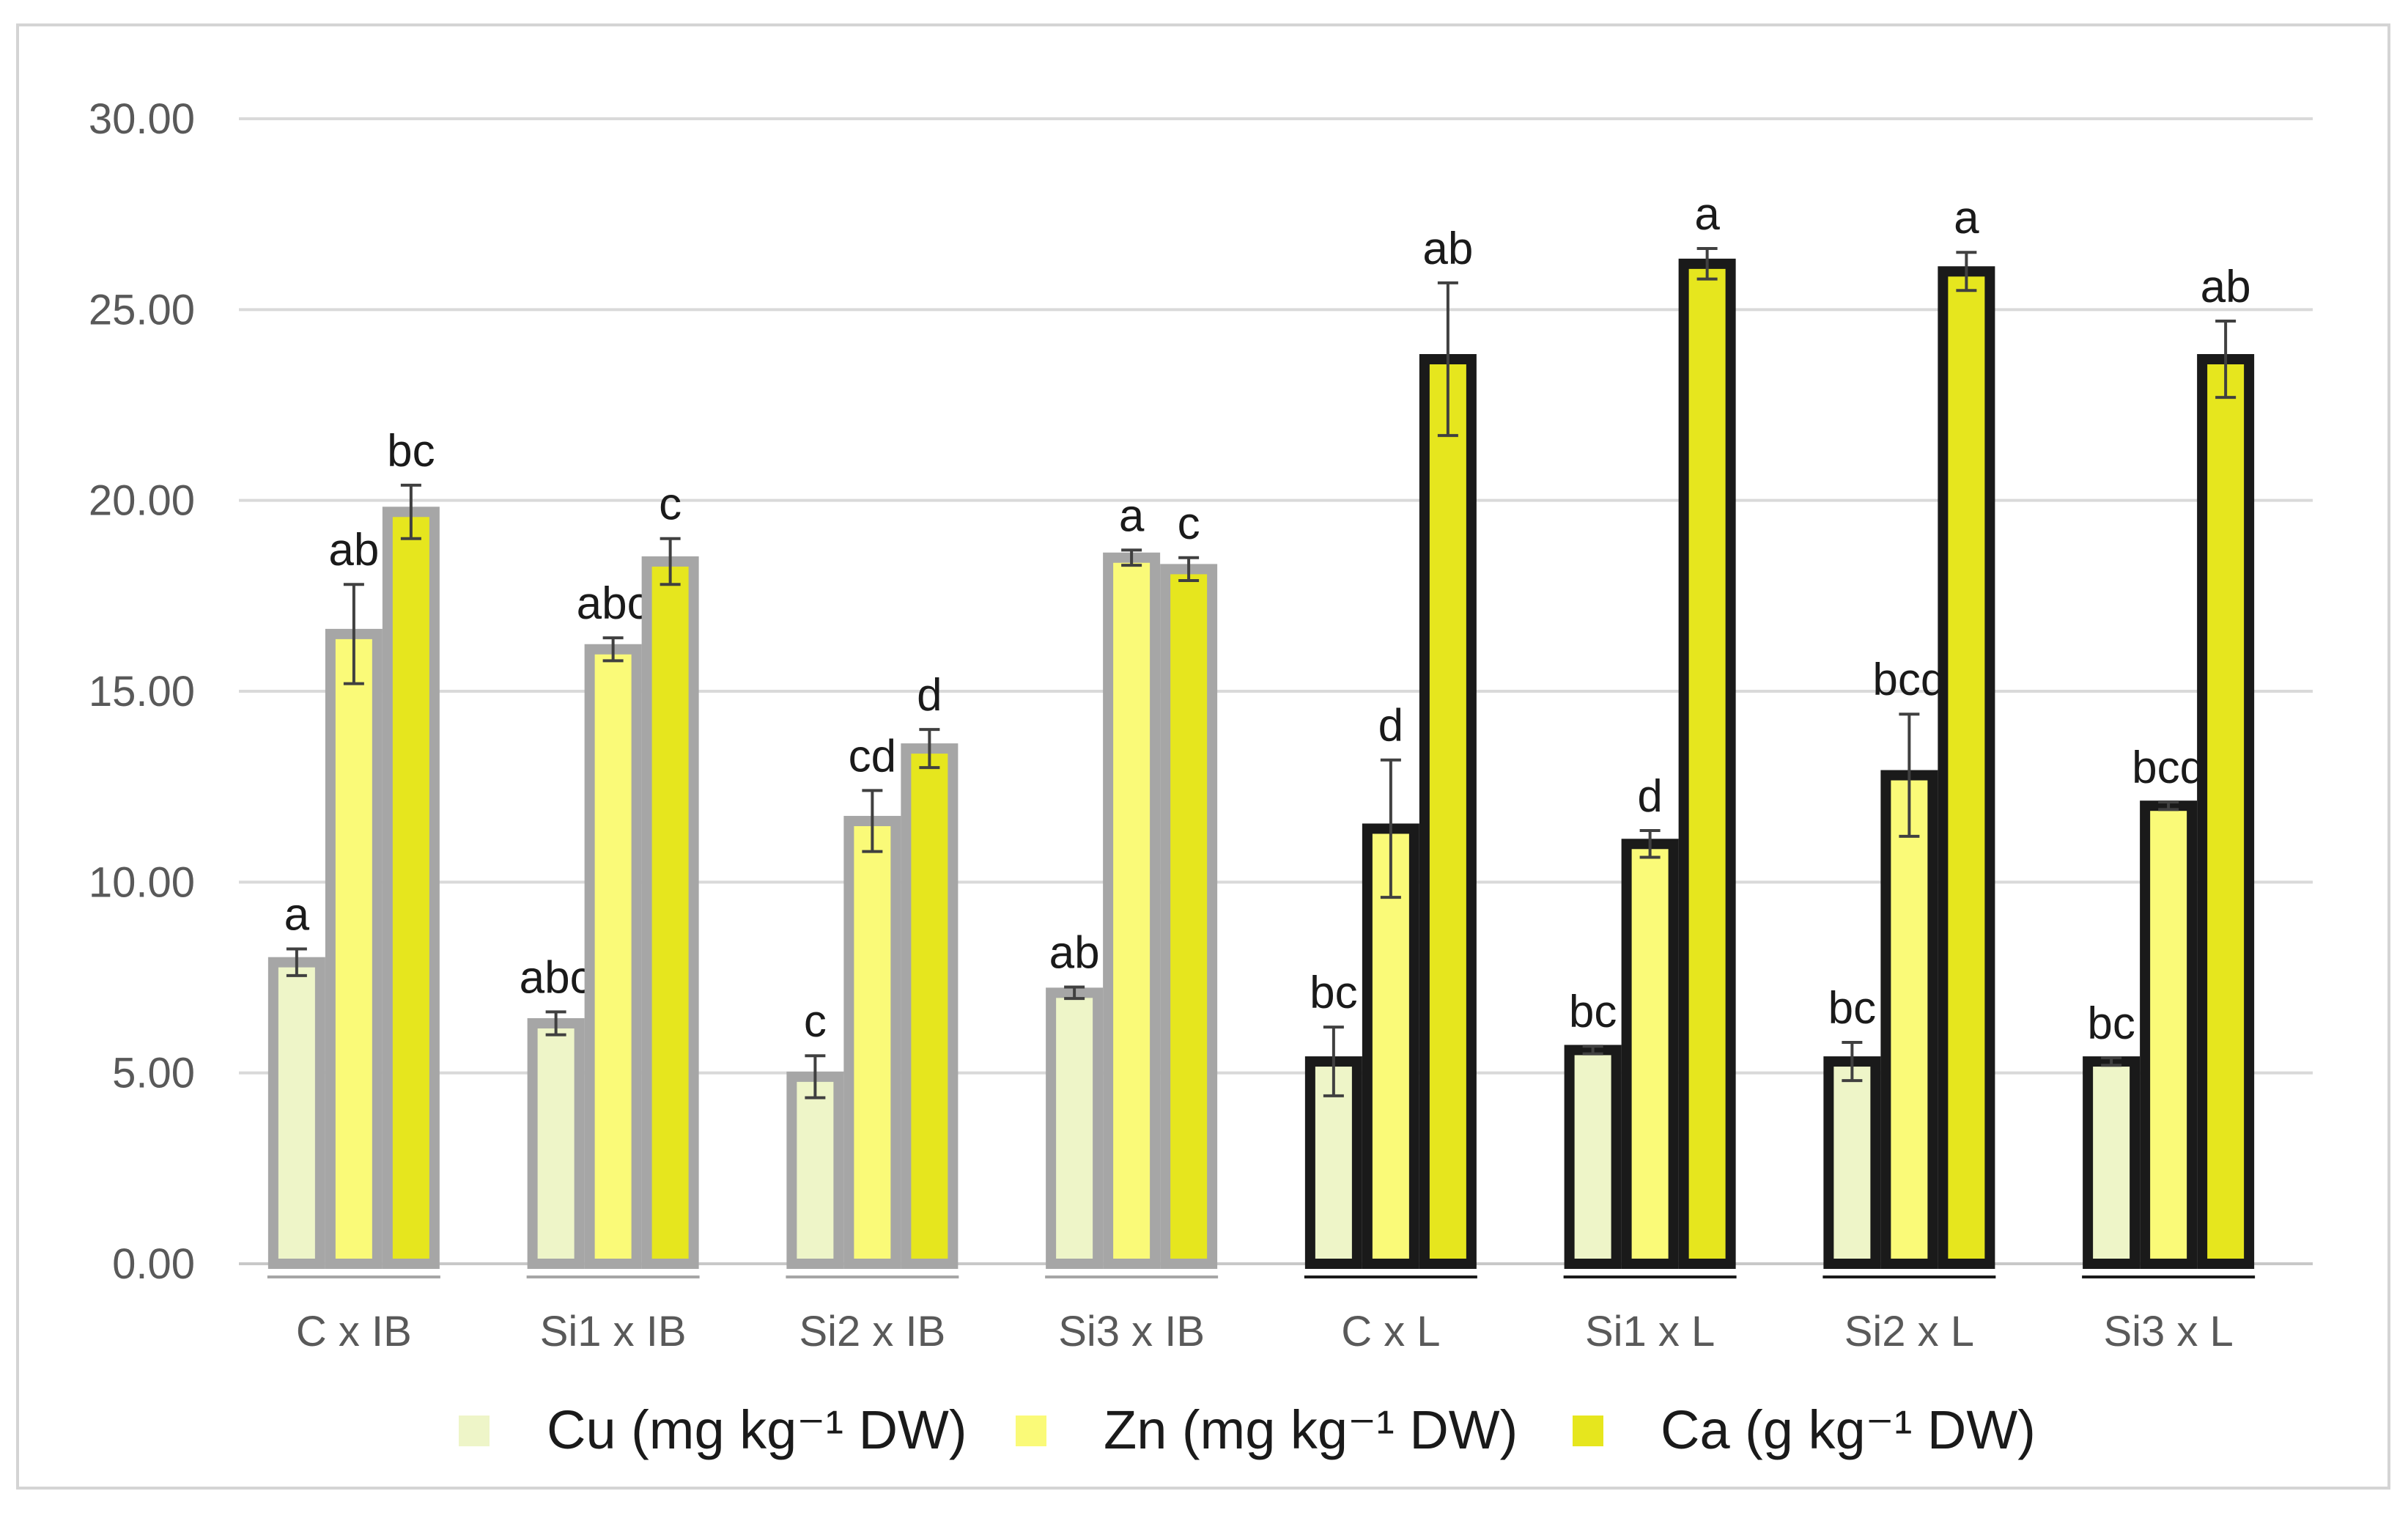  I want to click on y-tick-label: 25.00, so click(142, 310).